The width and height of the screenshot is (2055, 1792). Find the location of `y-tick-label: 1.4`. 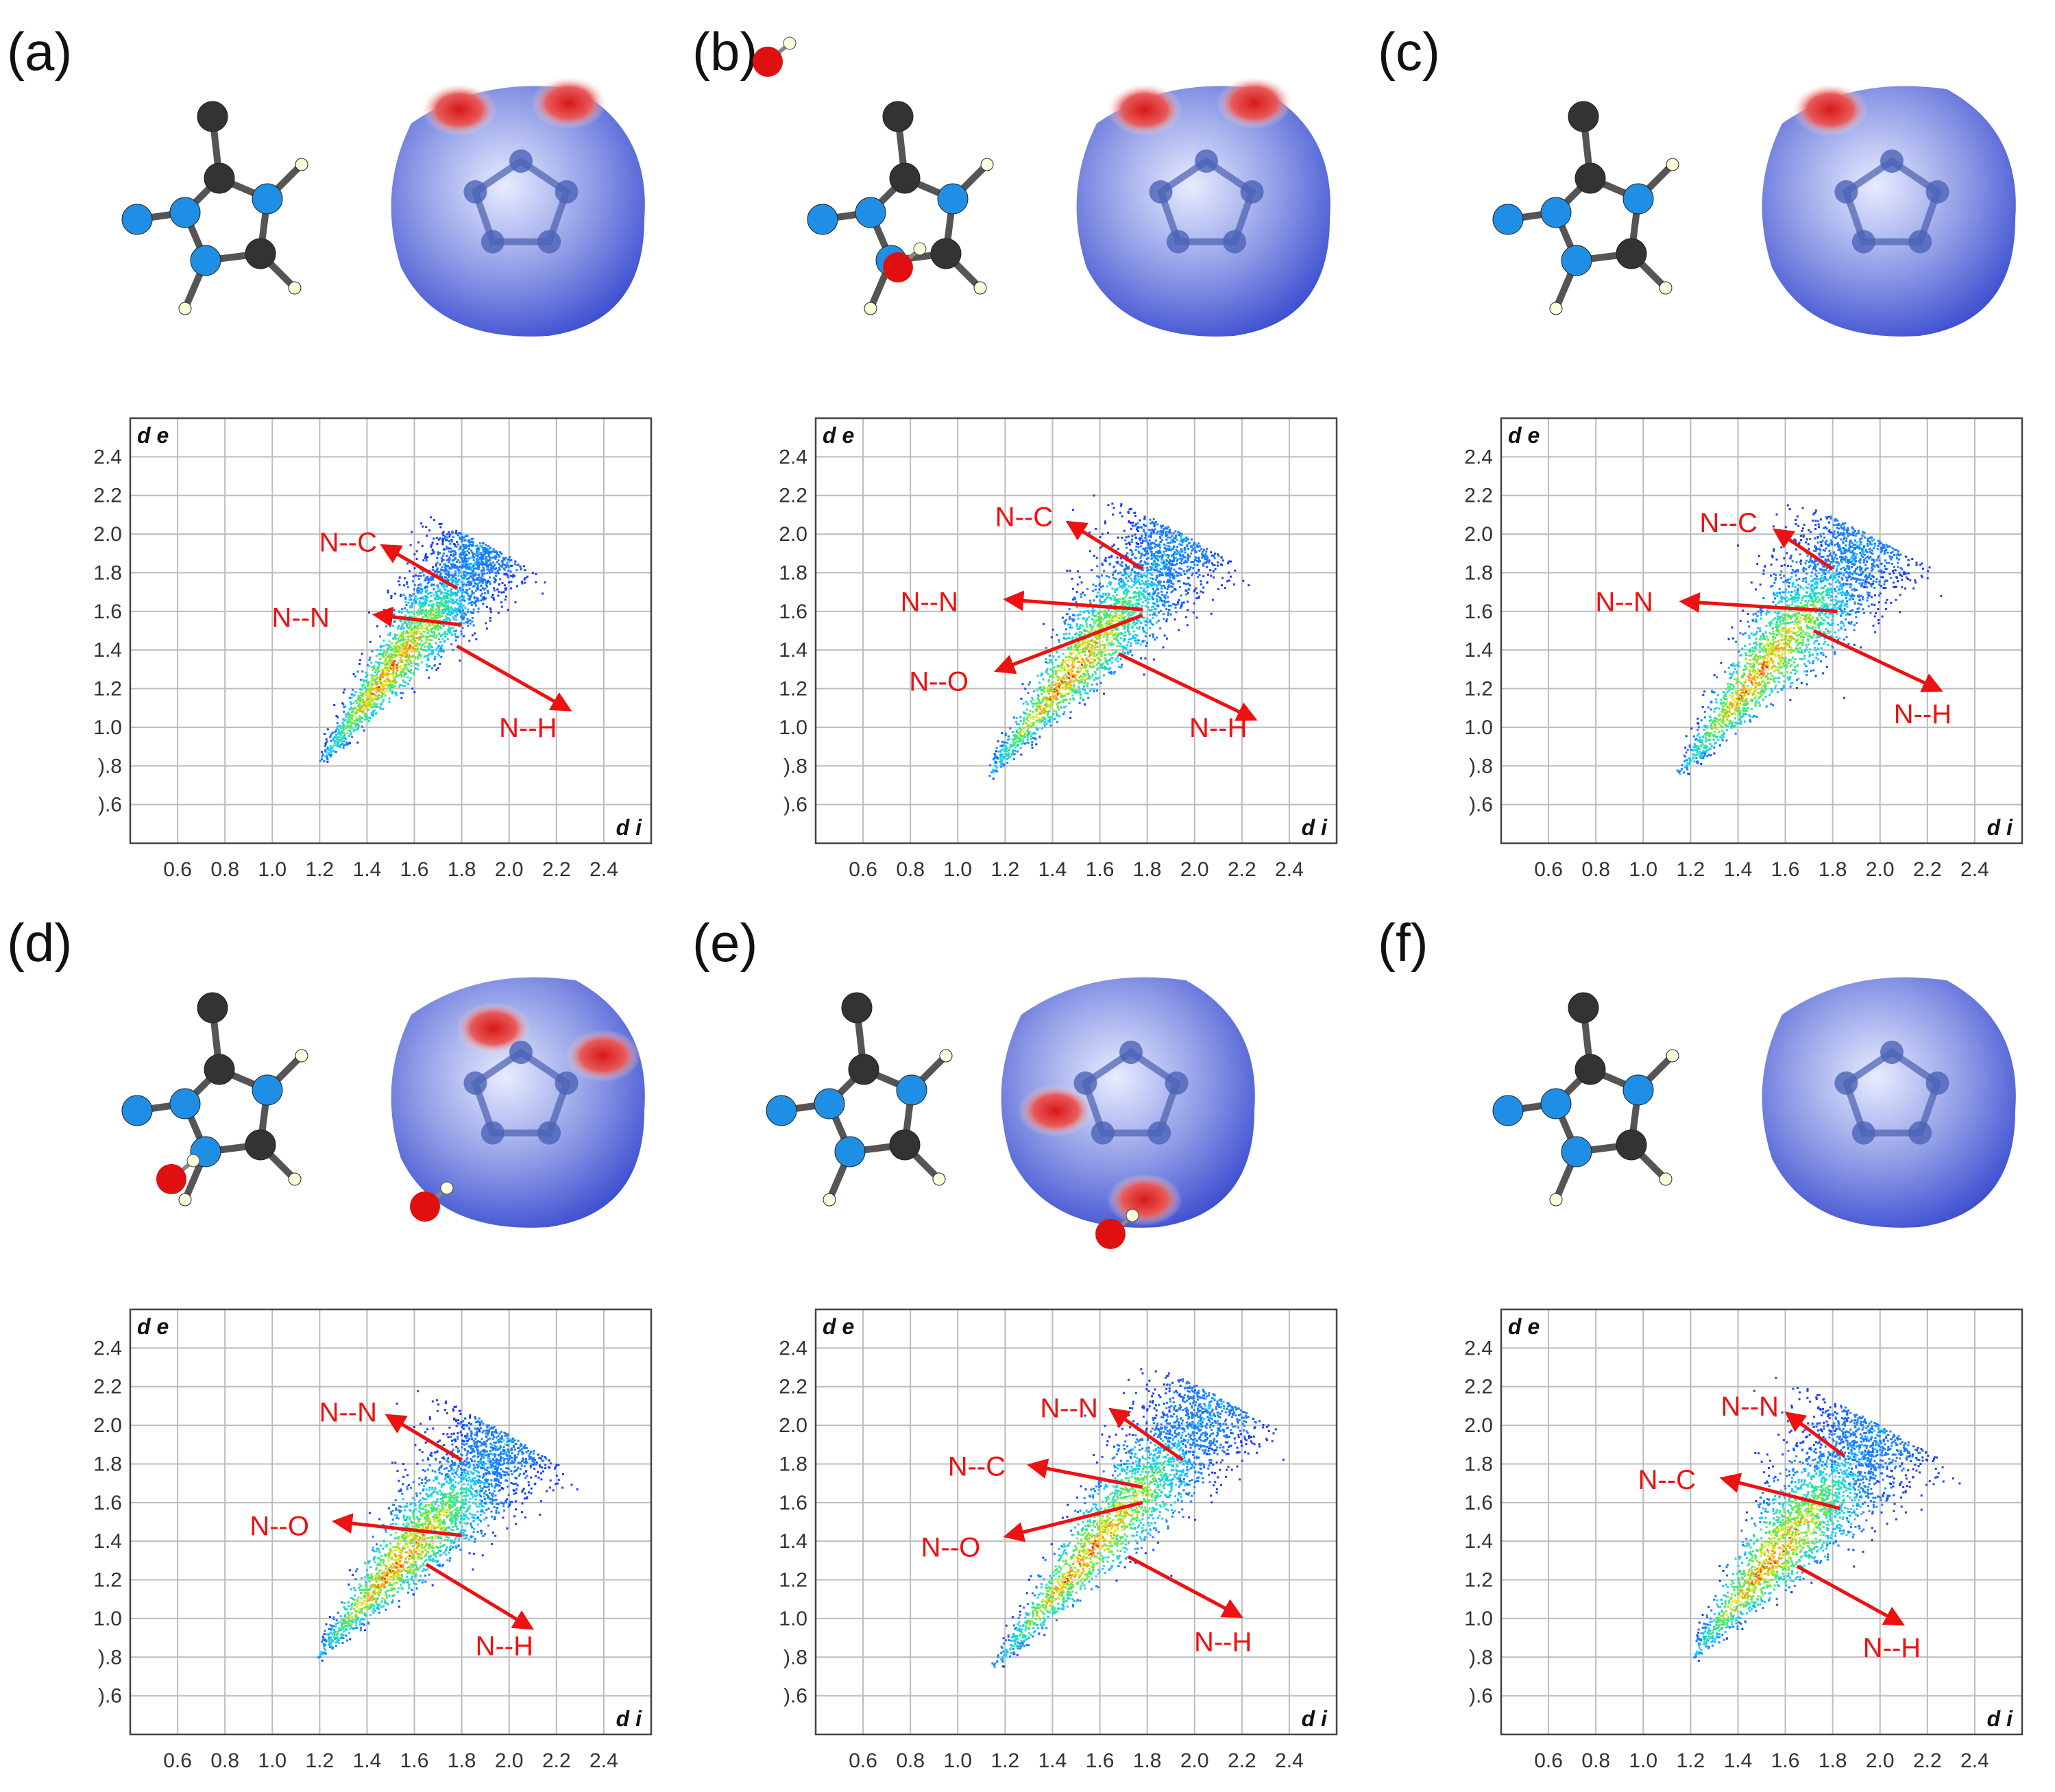

y-tick-label: 1.4 is located at coordinates (107, 651).